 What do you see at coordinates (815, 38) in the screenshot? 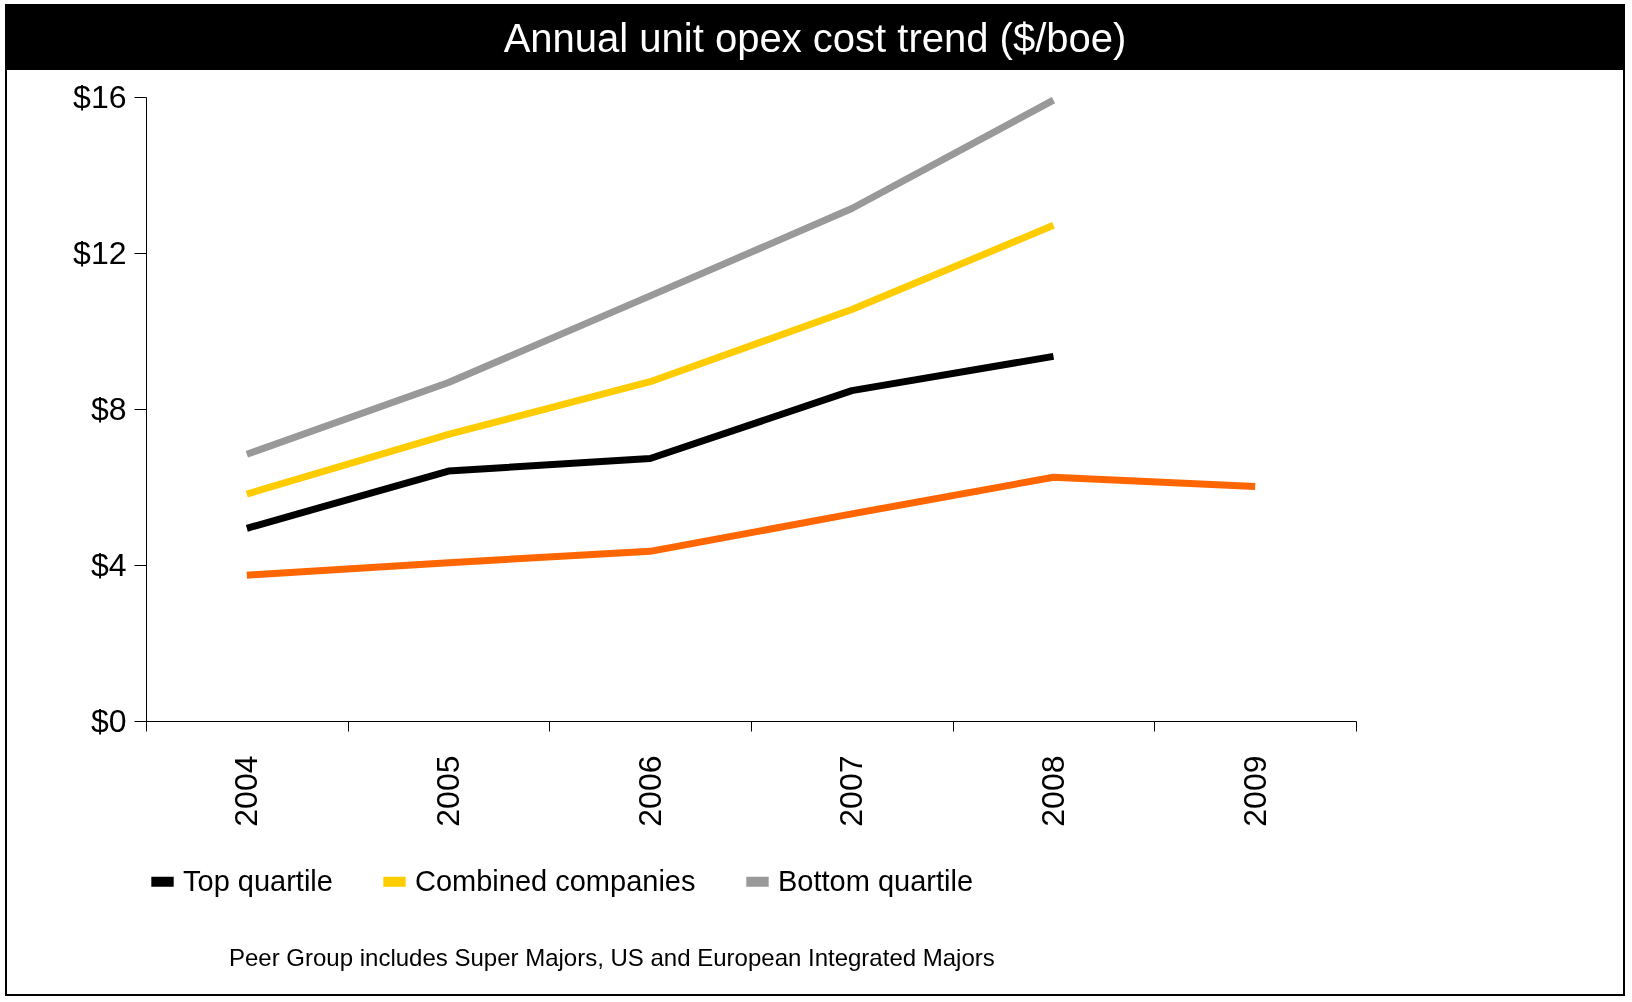
I see `chart-title: Annual unit opex cost trend ($/boe)` at bounding box center [815, 38].